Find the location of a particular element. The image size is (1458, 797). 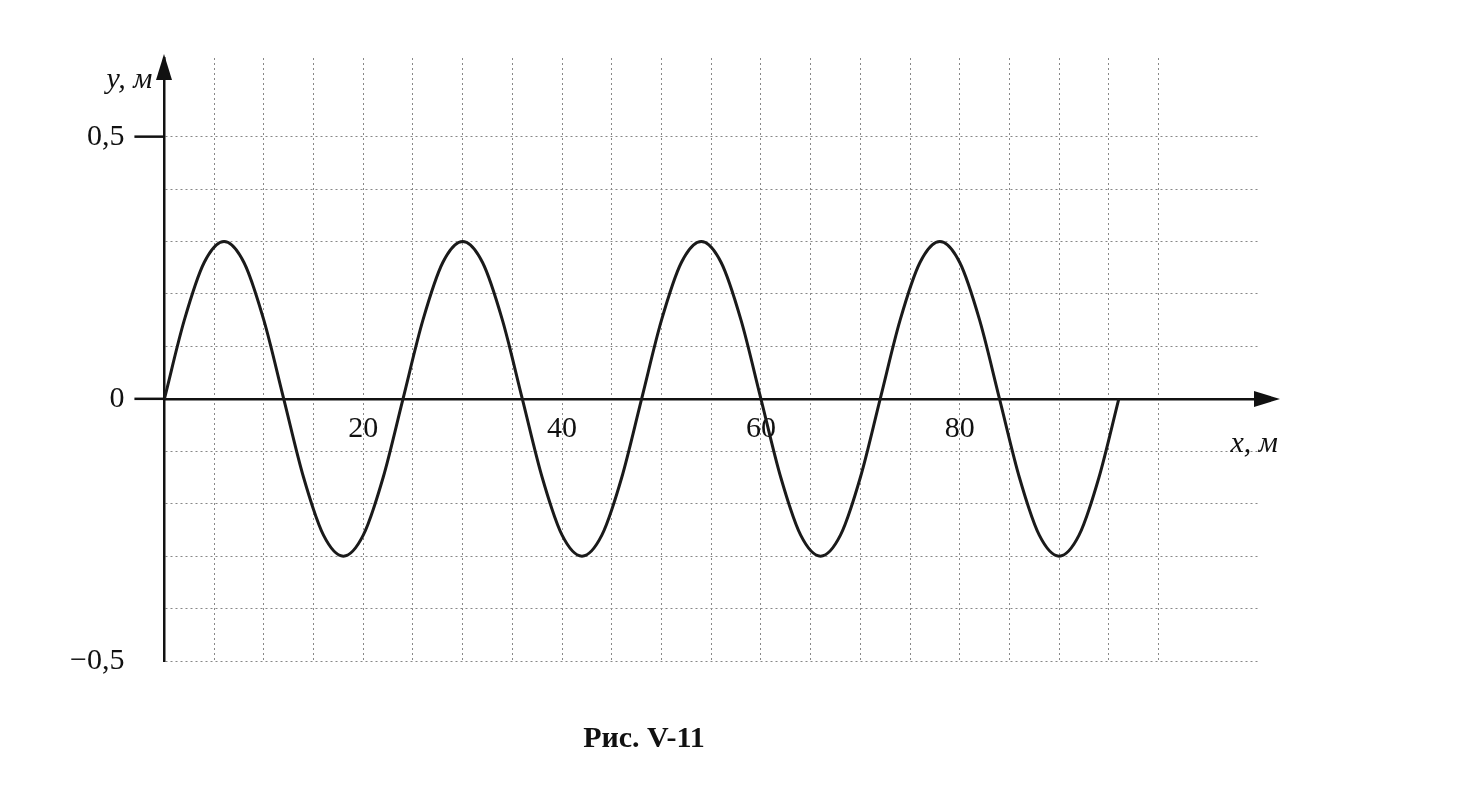

x-tick-label: 80 is located at coordinates (959, 426).